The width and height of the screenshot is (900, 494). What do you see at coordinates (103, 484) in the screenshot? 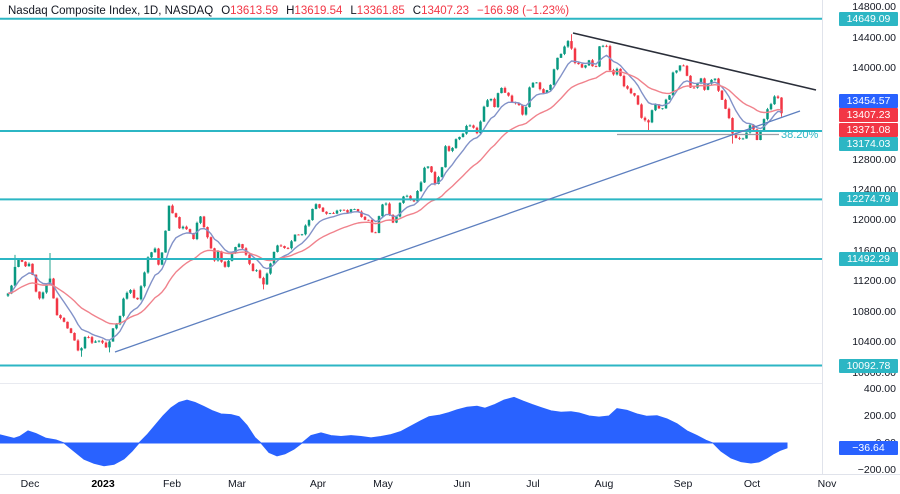
I see `time-label-2023: 2023` at bounding box center [103, 484].